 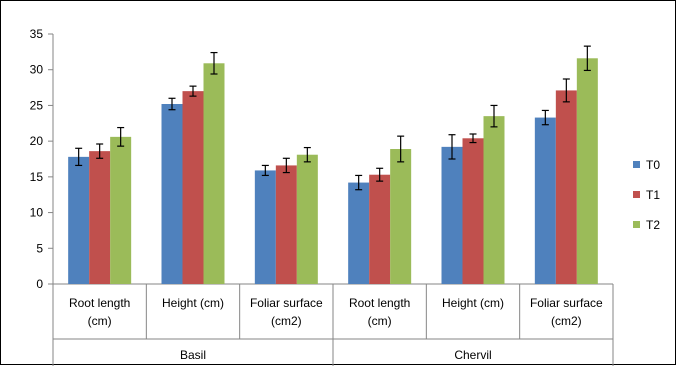 What do you see at coordinates (653, 225) in the screenshot?
I see `legend-label-t2: T2` at bounding box center [653, 225].